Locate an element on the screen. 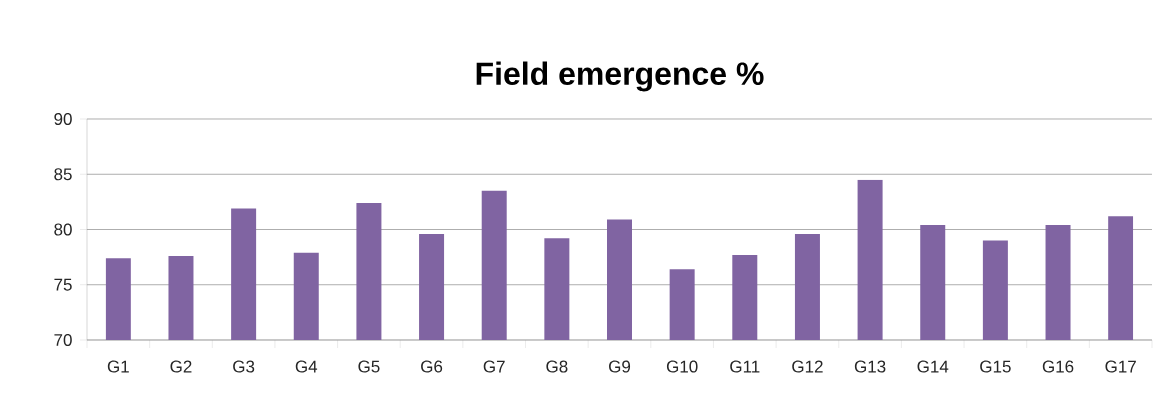  y-tick-label: 85 is located at coordinates (63, 174).